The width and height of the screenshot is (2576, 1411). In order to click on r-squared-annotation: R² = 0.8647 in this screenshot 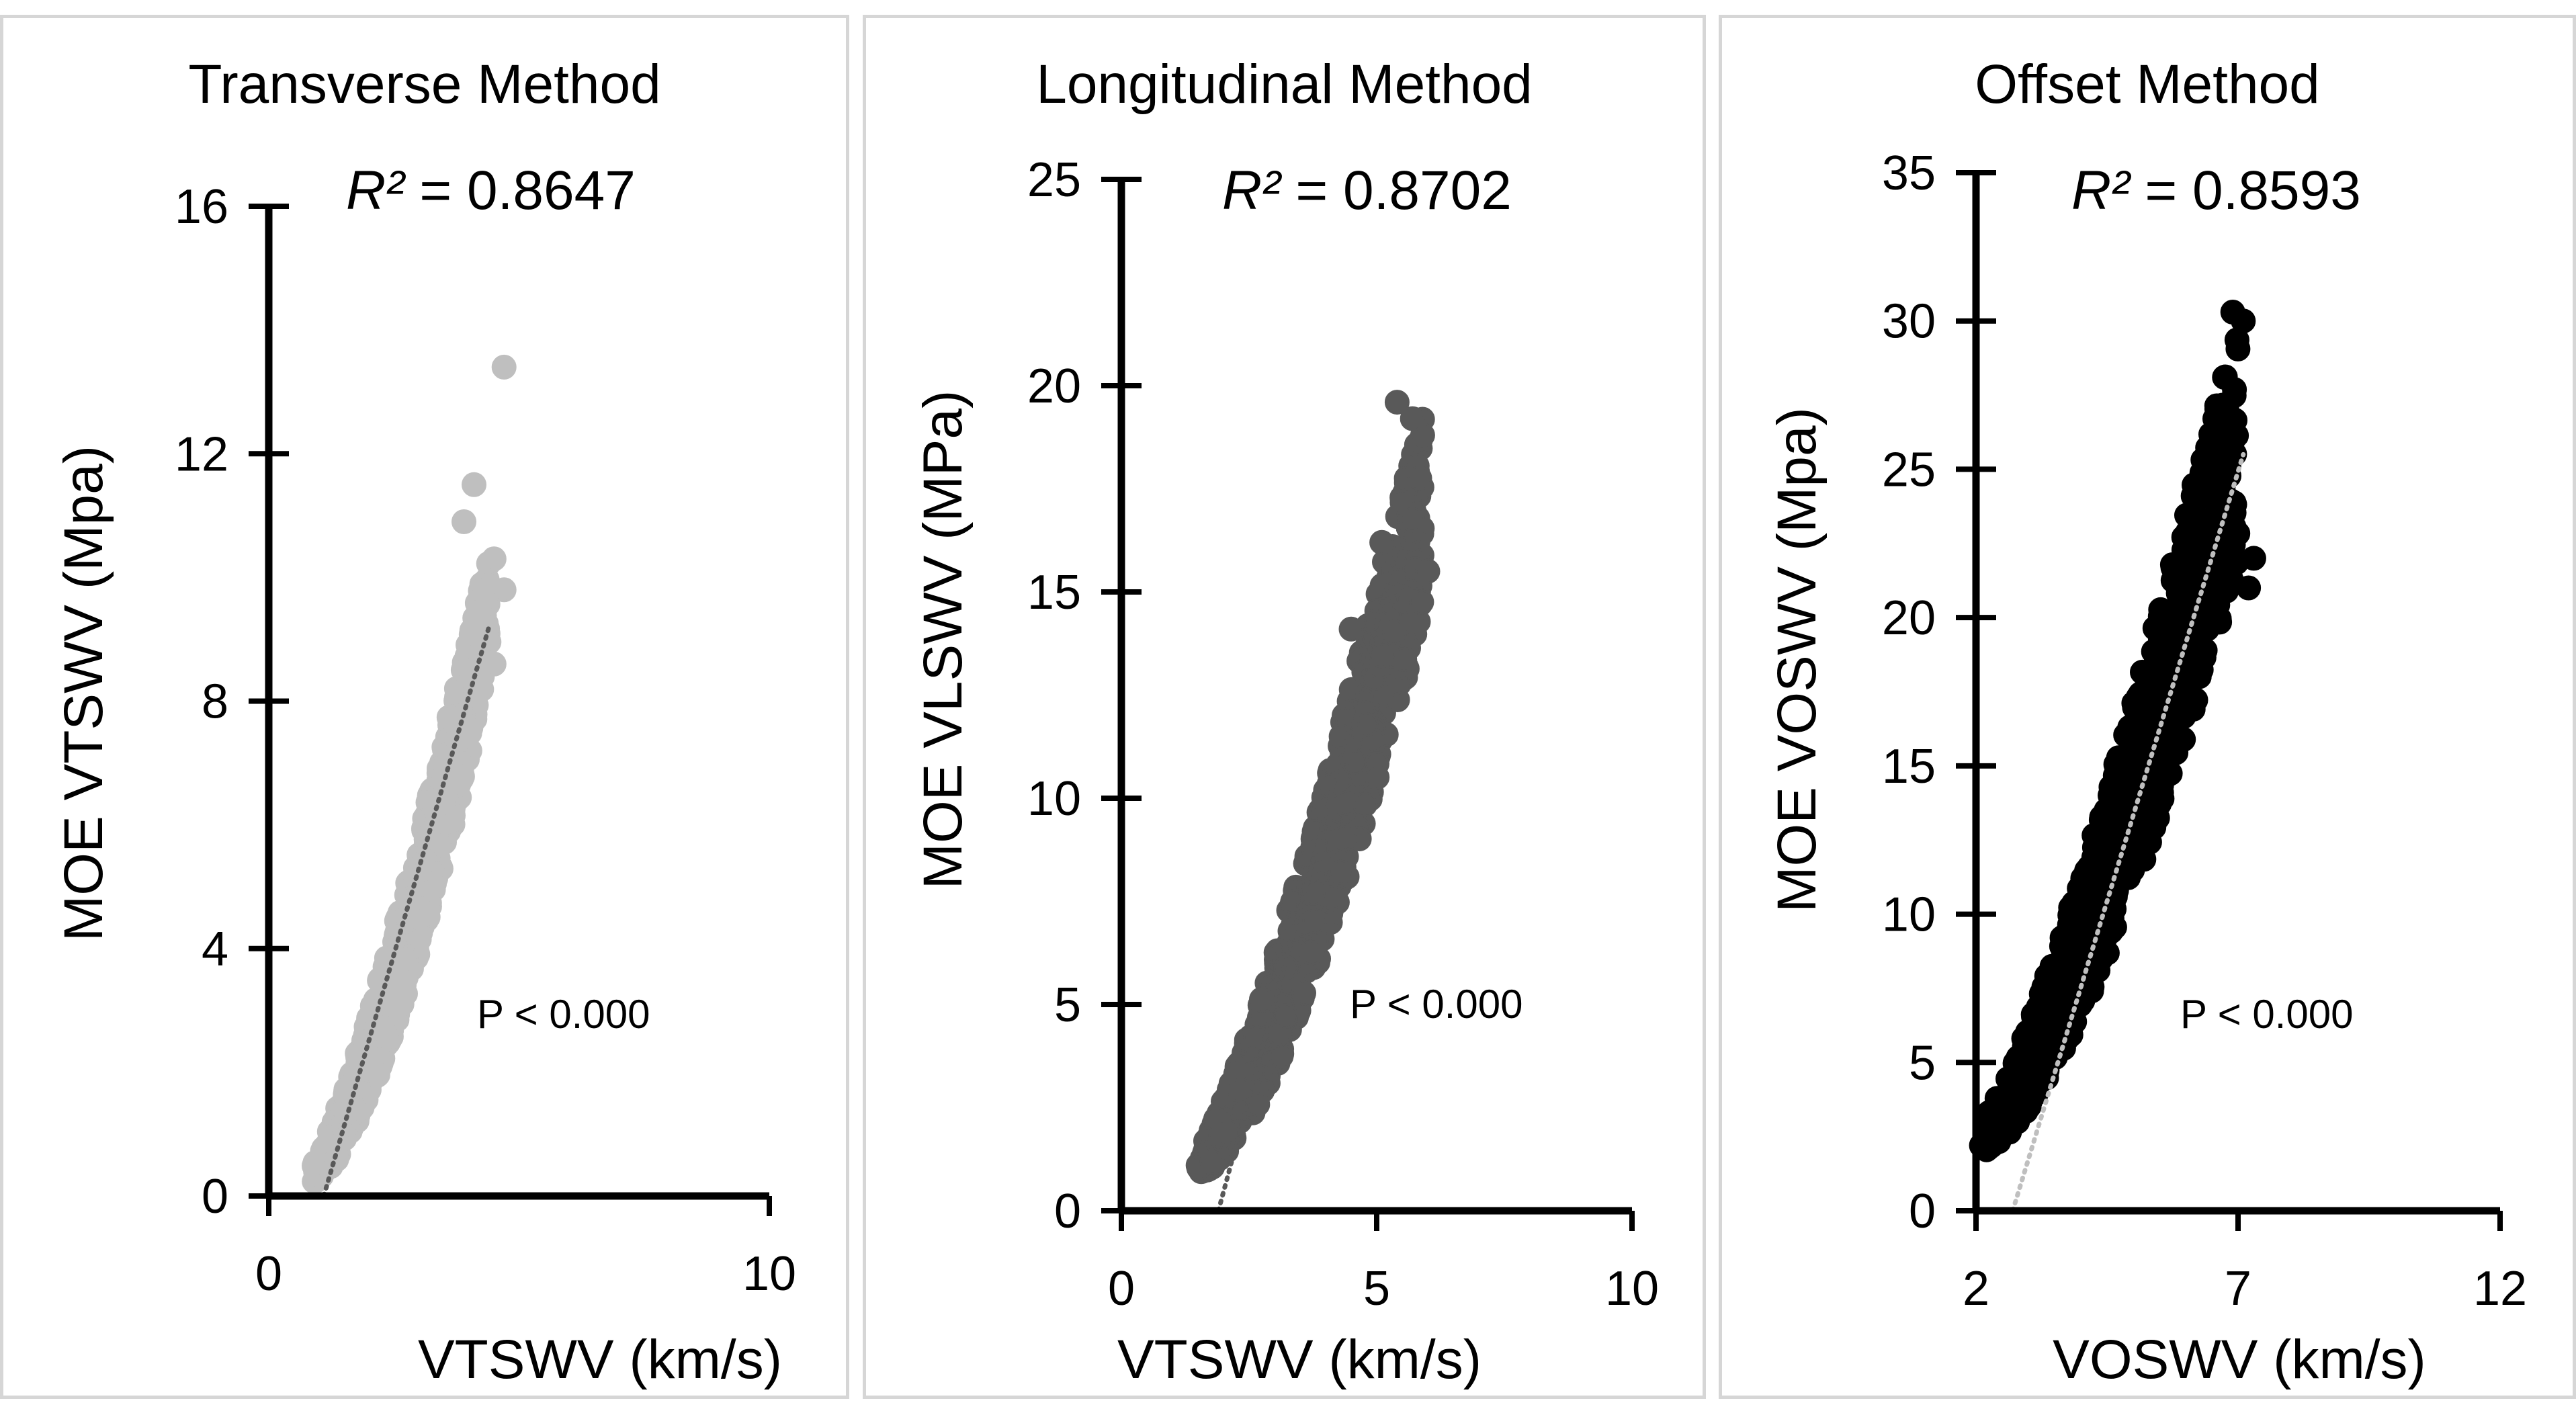, I will do `click(491, 190)`.